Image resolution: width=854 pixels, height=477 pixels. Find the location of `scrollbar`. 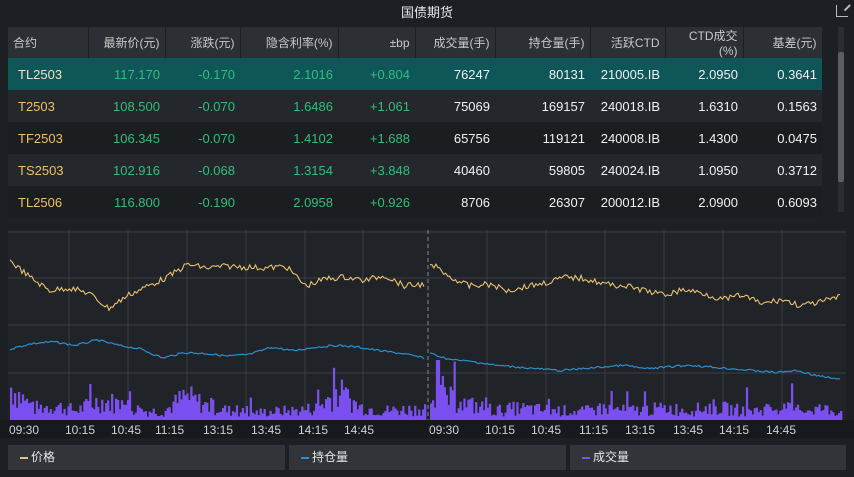

scrollbar is located at coordinates (841, 119).